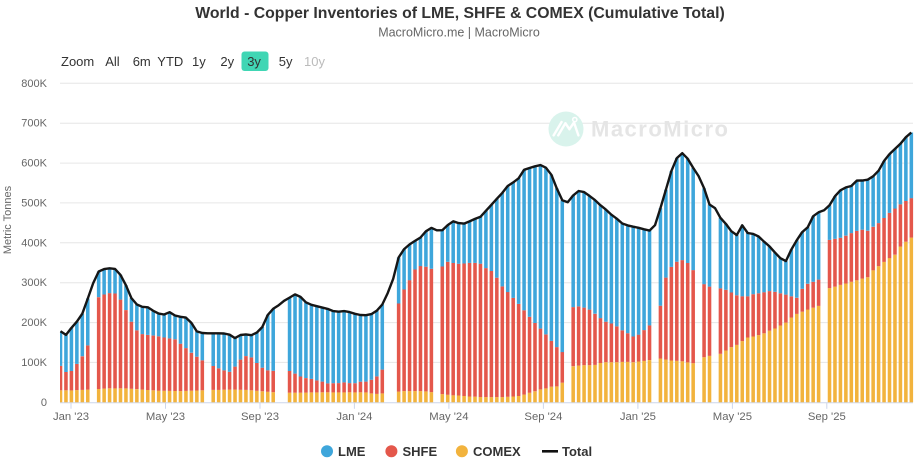 Image resolution: width=919 pixels, height=471 pixels. What do you see at coordinates (420, 451) in the screenshot?
I see `svg-text: SHFE` at bounding box center [420, 451].